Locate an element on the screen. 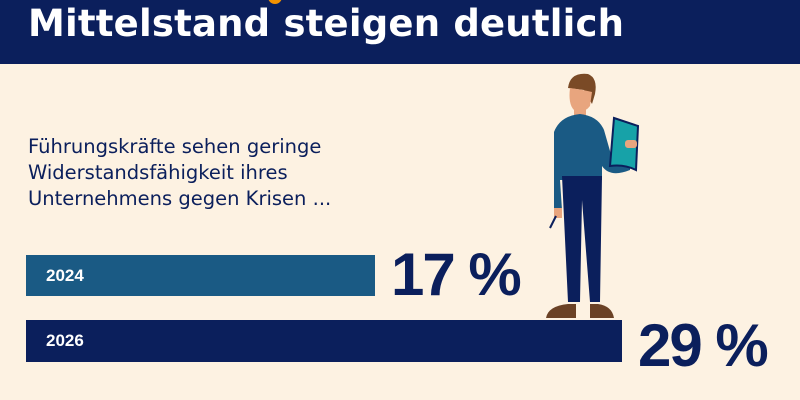 This screenshot has height=400, width=800. subtitle-line: Führungskräfte sehen geringe is located at coordinates (175, 146).